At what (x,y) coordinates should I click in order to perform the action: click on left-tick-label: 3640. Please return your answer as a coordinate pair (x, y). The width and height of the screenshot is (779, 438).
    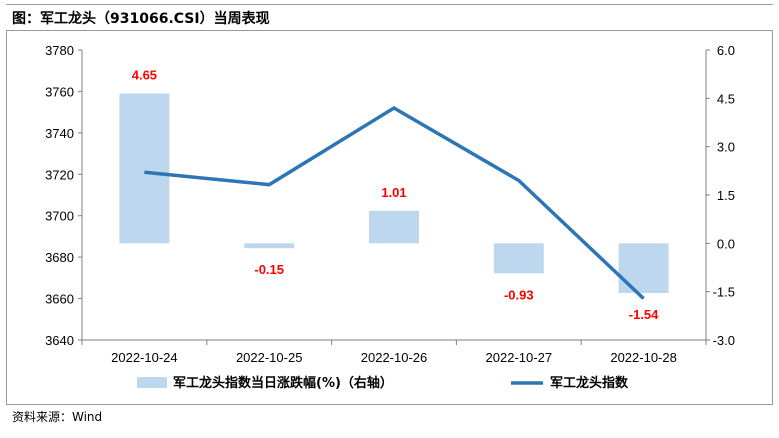
    Looking at the image, I should click on (59, 340).